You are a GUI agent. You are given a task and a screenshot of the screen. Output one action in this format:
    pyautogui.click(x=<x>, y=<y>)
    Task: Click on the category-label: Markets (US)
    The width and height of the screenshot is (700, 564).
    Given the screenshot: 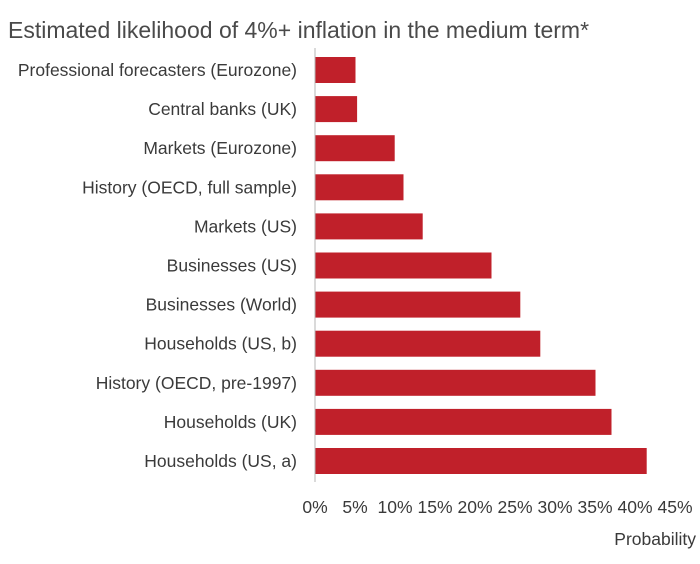 What is the action you would take?
    pyautogui.click(x=245, y=226)
    